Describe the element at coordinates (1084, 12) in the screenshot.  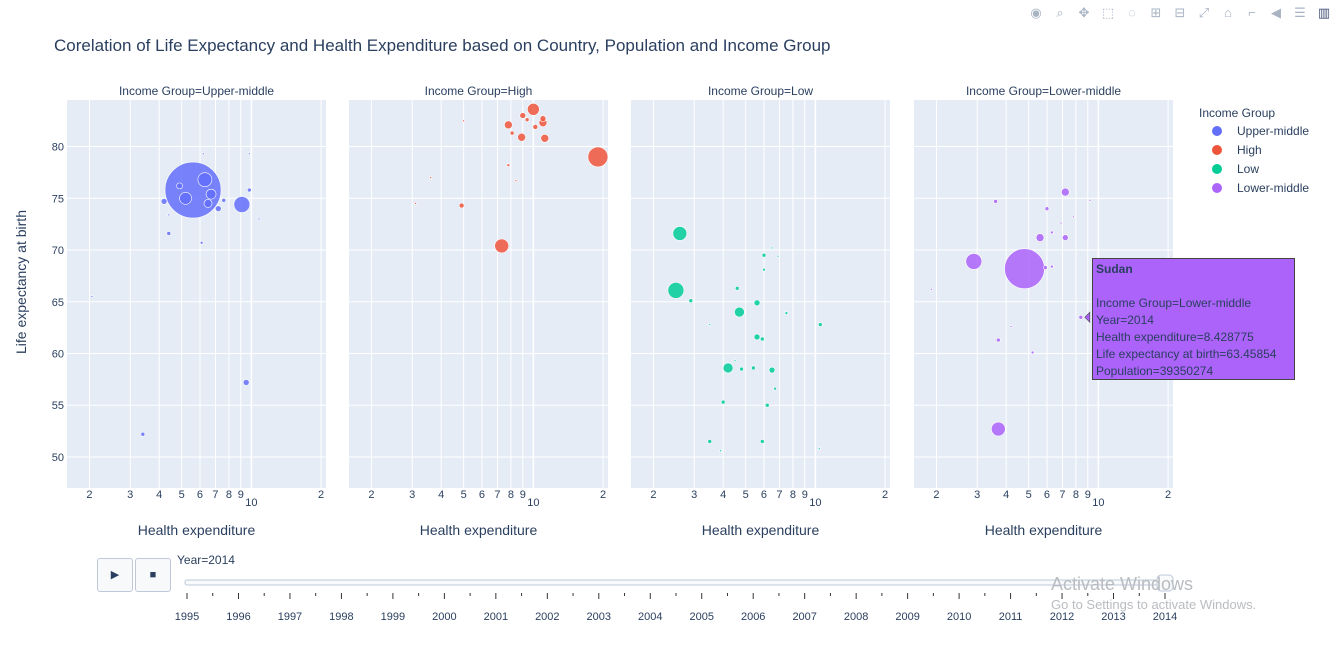
I see `pan-icon: ✥` at that location.